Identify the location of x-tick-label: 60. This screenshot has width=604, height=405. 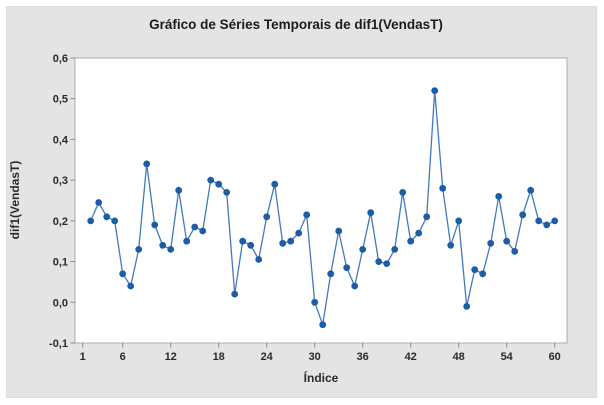
(555, 357).